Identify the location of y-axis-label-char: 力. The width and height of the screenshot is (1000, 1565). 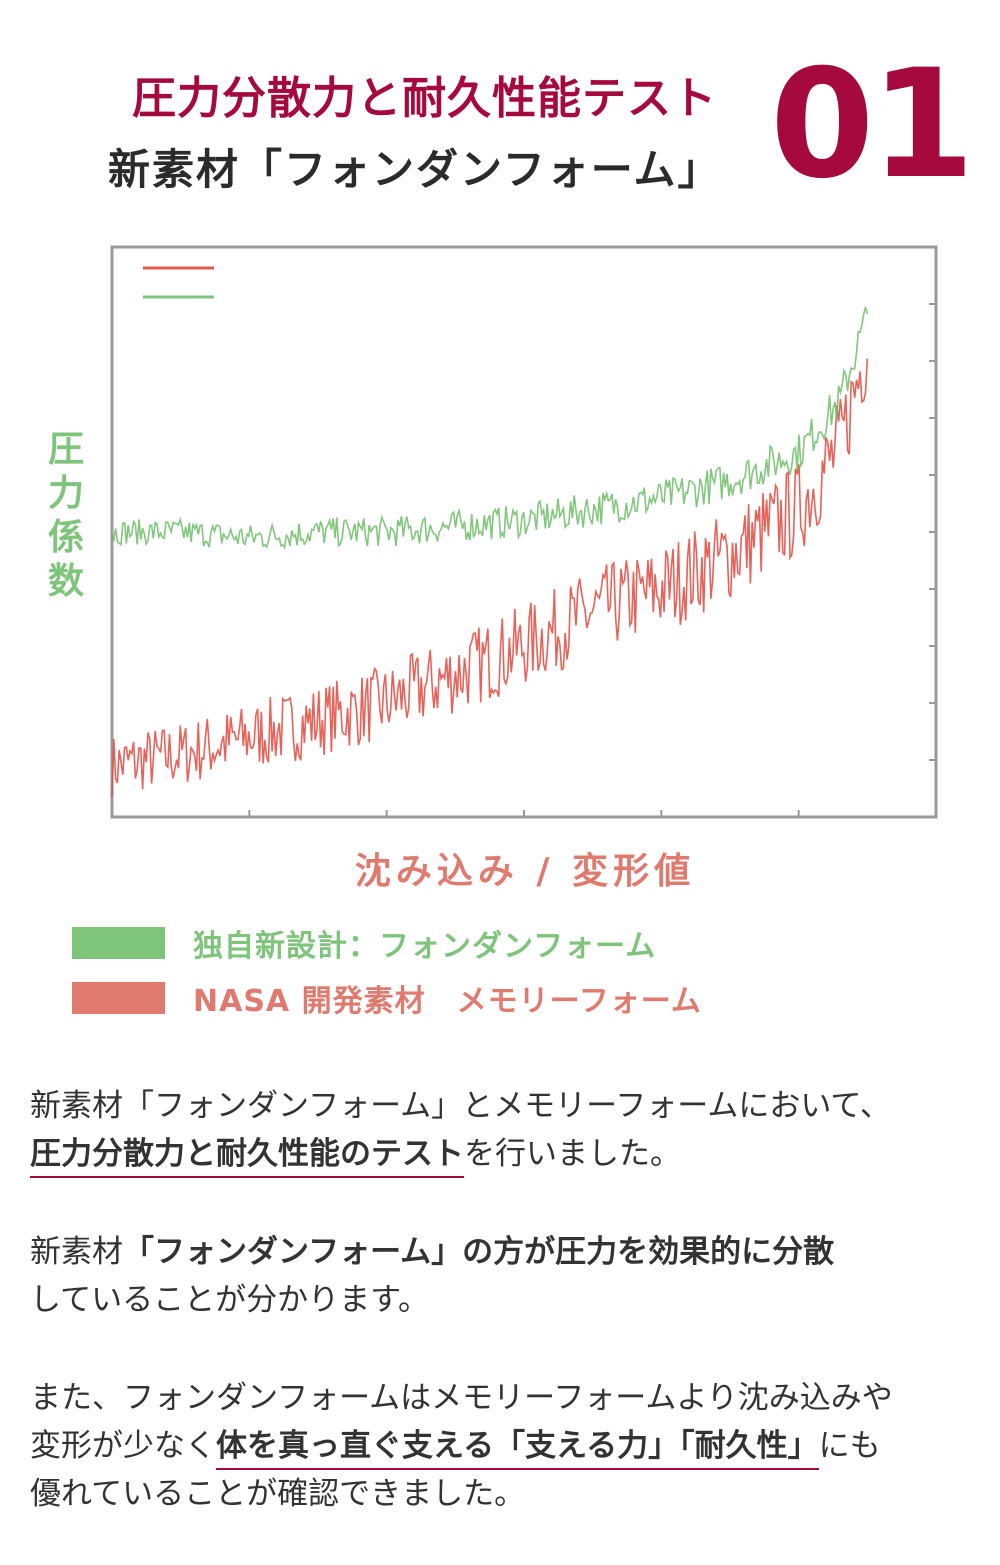
(65, 493).